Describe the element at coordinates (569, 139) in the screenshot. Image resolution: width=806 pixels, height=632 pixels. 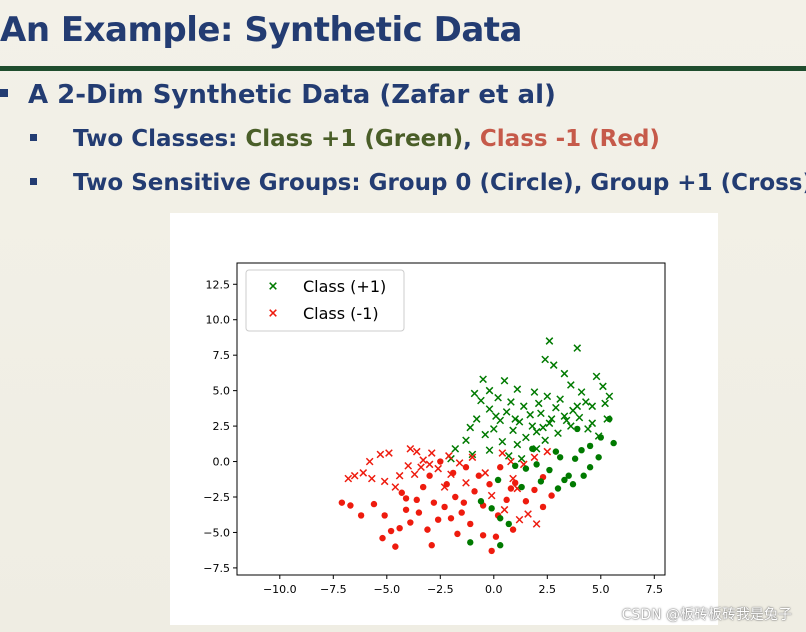
I see `bullet-classes-red: Class -1 (Red)` at that location.